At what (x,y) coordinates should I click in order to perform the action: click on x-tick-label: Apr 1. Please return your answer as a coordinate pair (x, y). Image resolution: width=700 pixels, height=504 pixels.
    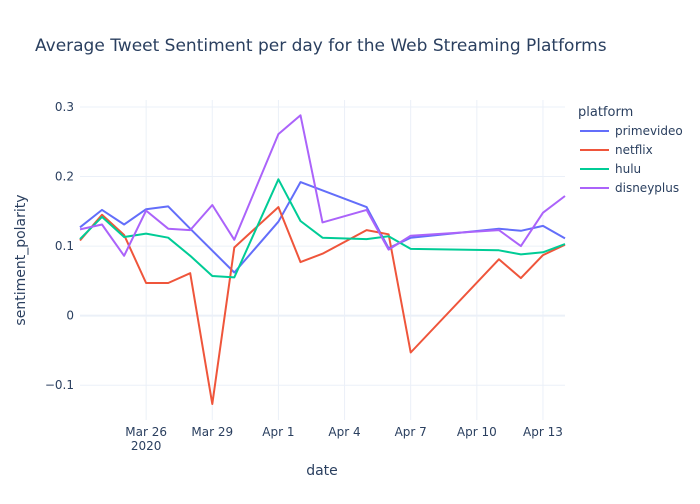
    Looking at the image, I should click on (278, 432).